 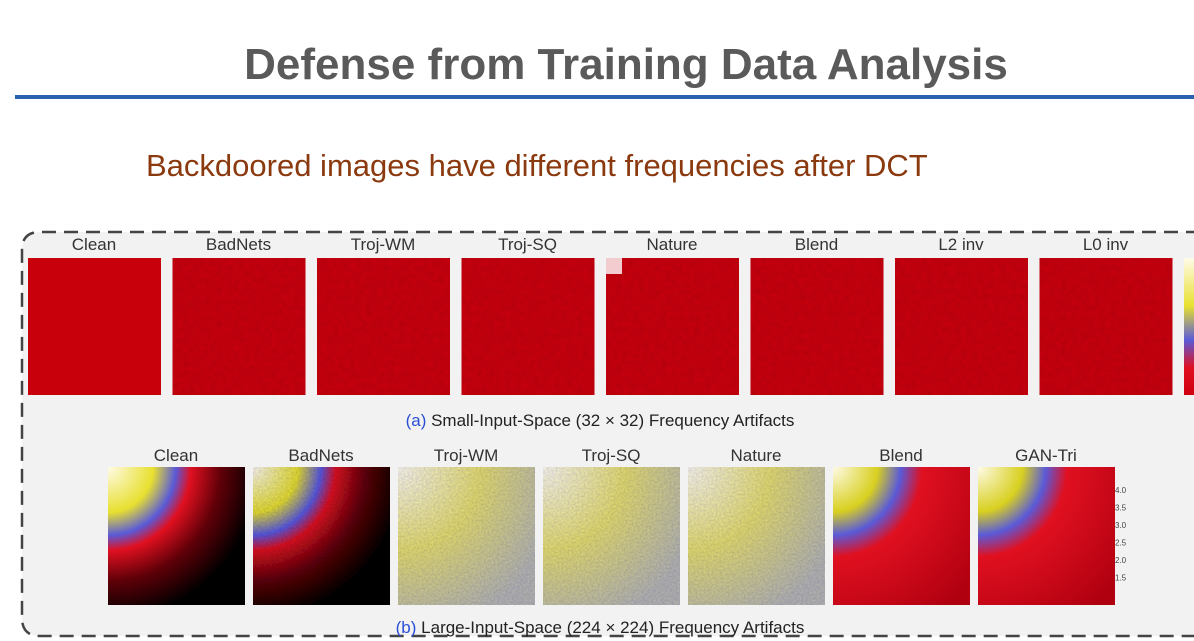 What do you see at coordinates (1121, 560) in the screenshot?
I see `colorbar-label: 2.0` at bounding box center [1121, 560].